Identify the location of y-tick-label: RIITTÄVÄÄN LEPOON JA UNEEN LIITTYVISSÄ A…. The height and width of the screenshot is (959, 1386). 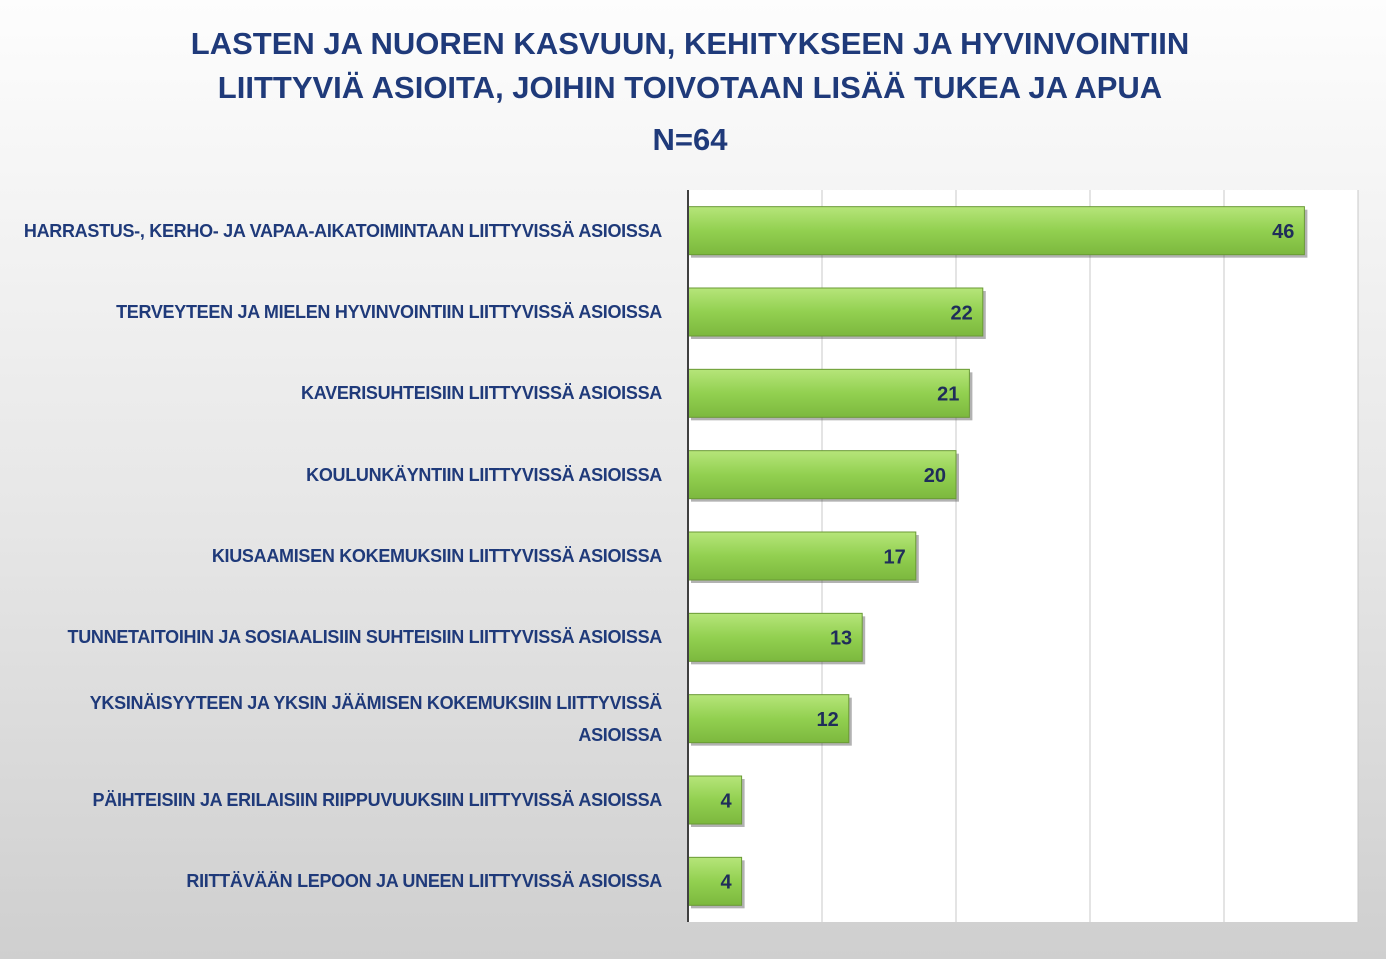
(424, 881).